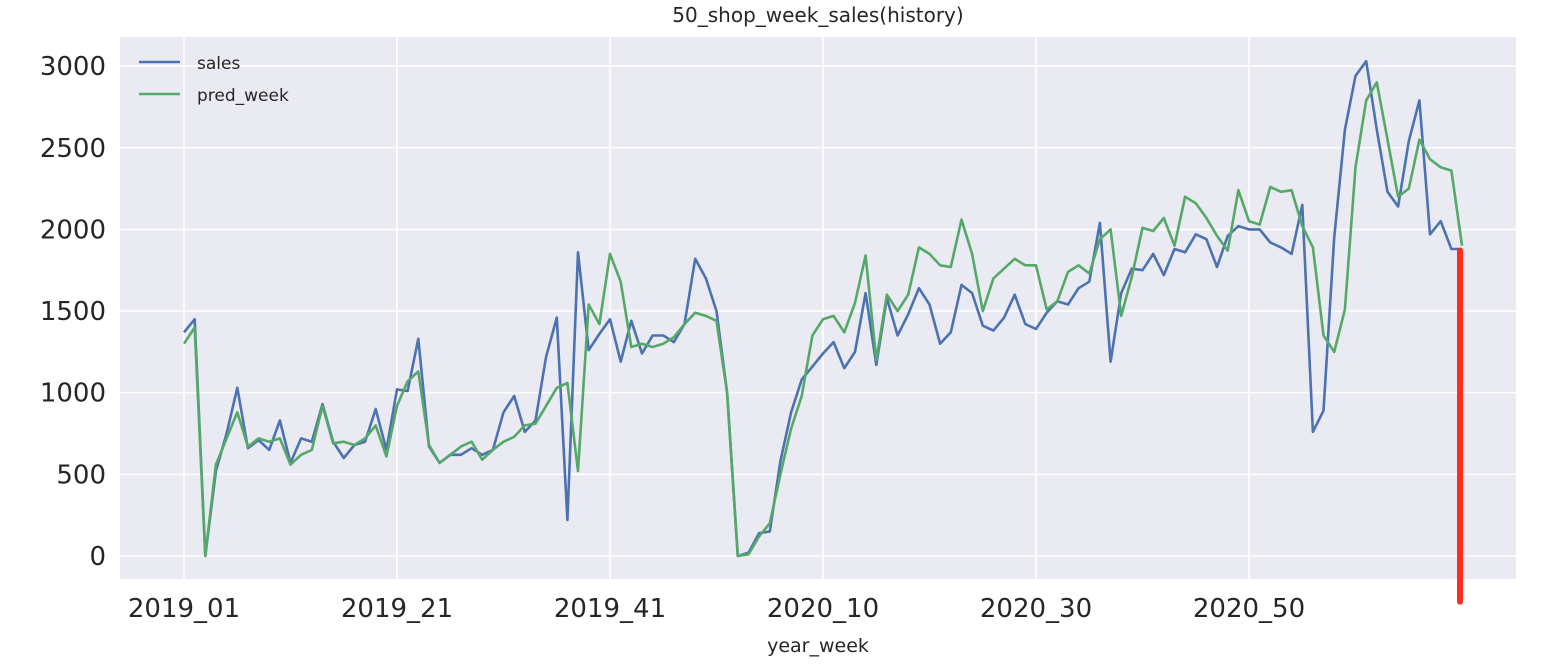  I want to click on x-tick-label: 2019_21, so click(397, 609).